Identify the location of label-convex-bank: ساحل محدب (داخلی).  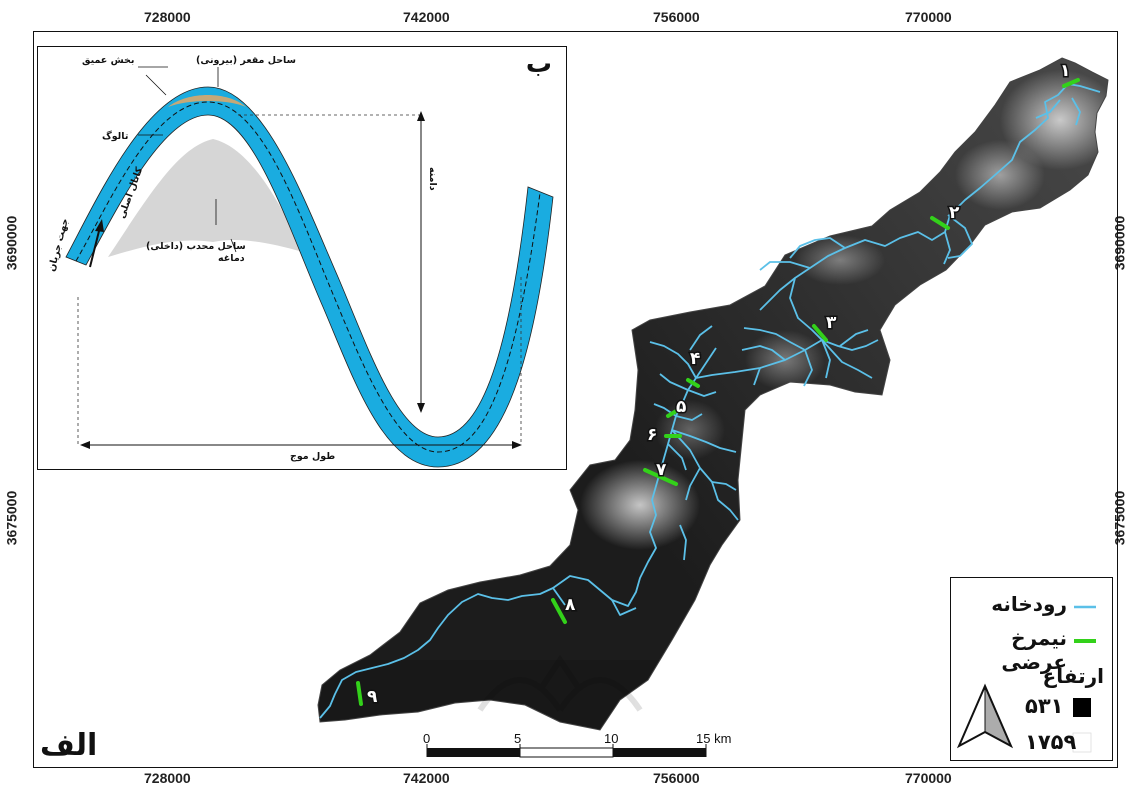
(196, 246).